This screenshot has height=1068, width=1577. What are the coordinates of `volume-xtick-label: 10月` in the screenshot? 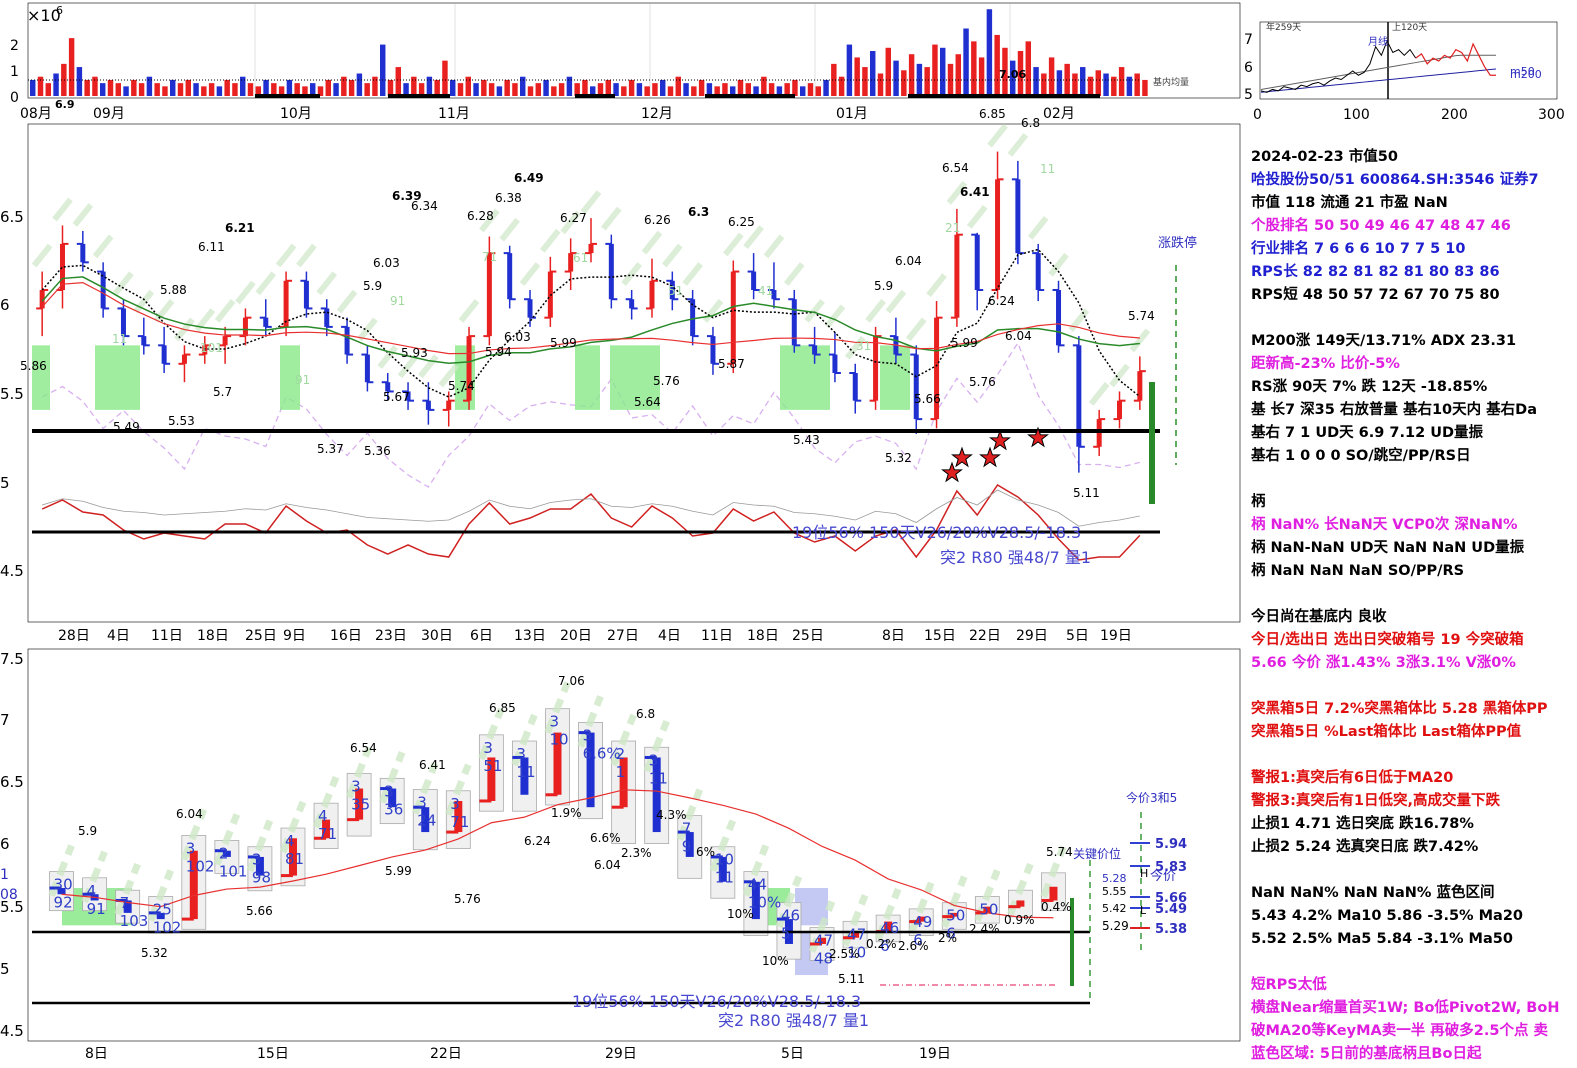 It's located at (296, 114).